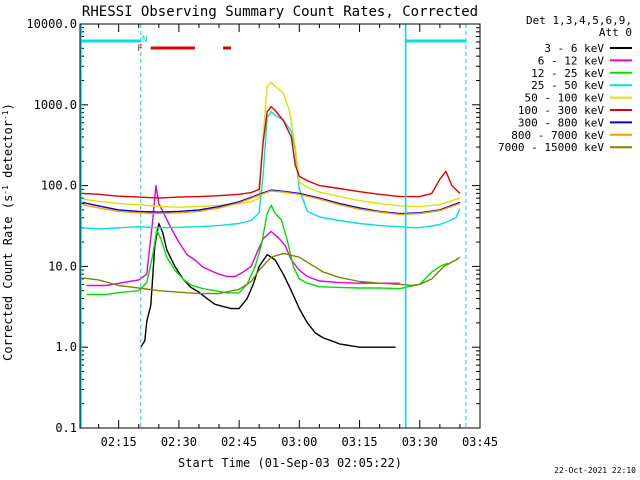 This screenshot has height=480, width=640. Describe the element at coordinates (571, 60) in the screenshot. I see `legend-label-1: 6 - 12 keV` at that location.